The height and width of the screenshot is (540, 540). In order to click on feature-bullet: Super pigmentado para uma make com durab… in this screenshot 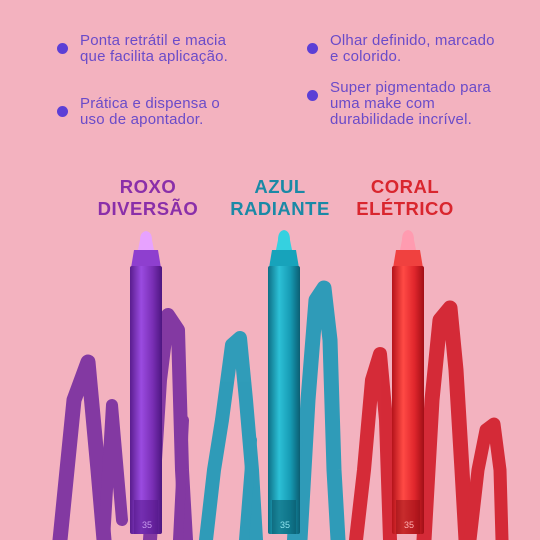, I will do `click(402, 104)`.